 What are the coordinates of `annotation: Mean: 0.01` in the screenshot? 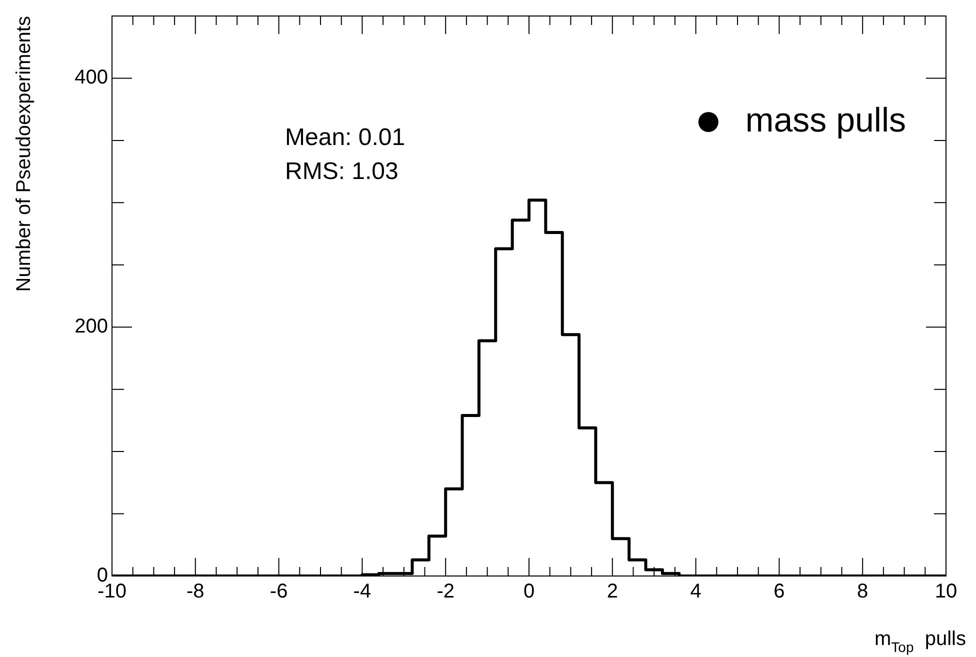 It's located at (345, 137).